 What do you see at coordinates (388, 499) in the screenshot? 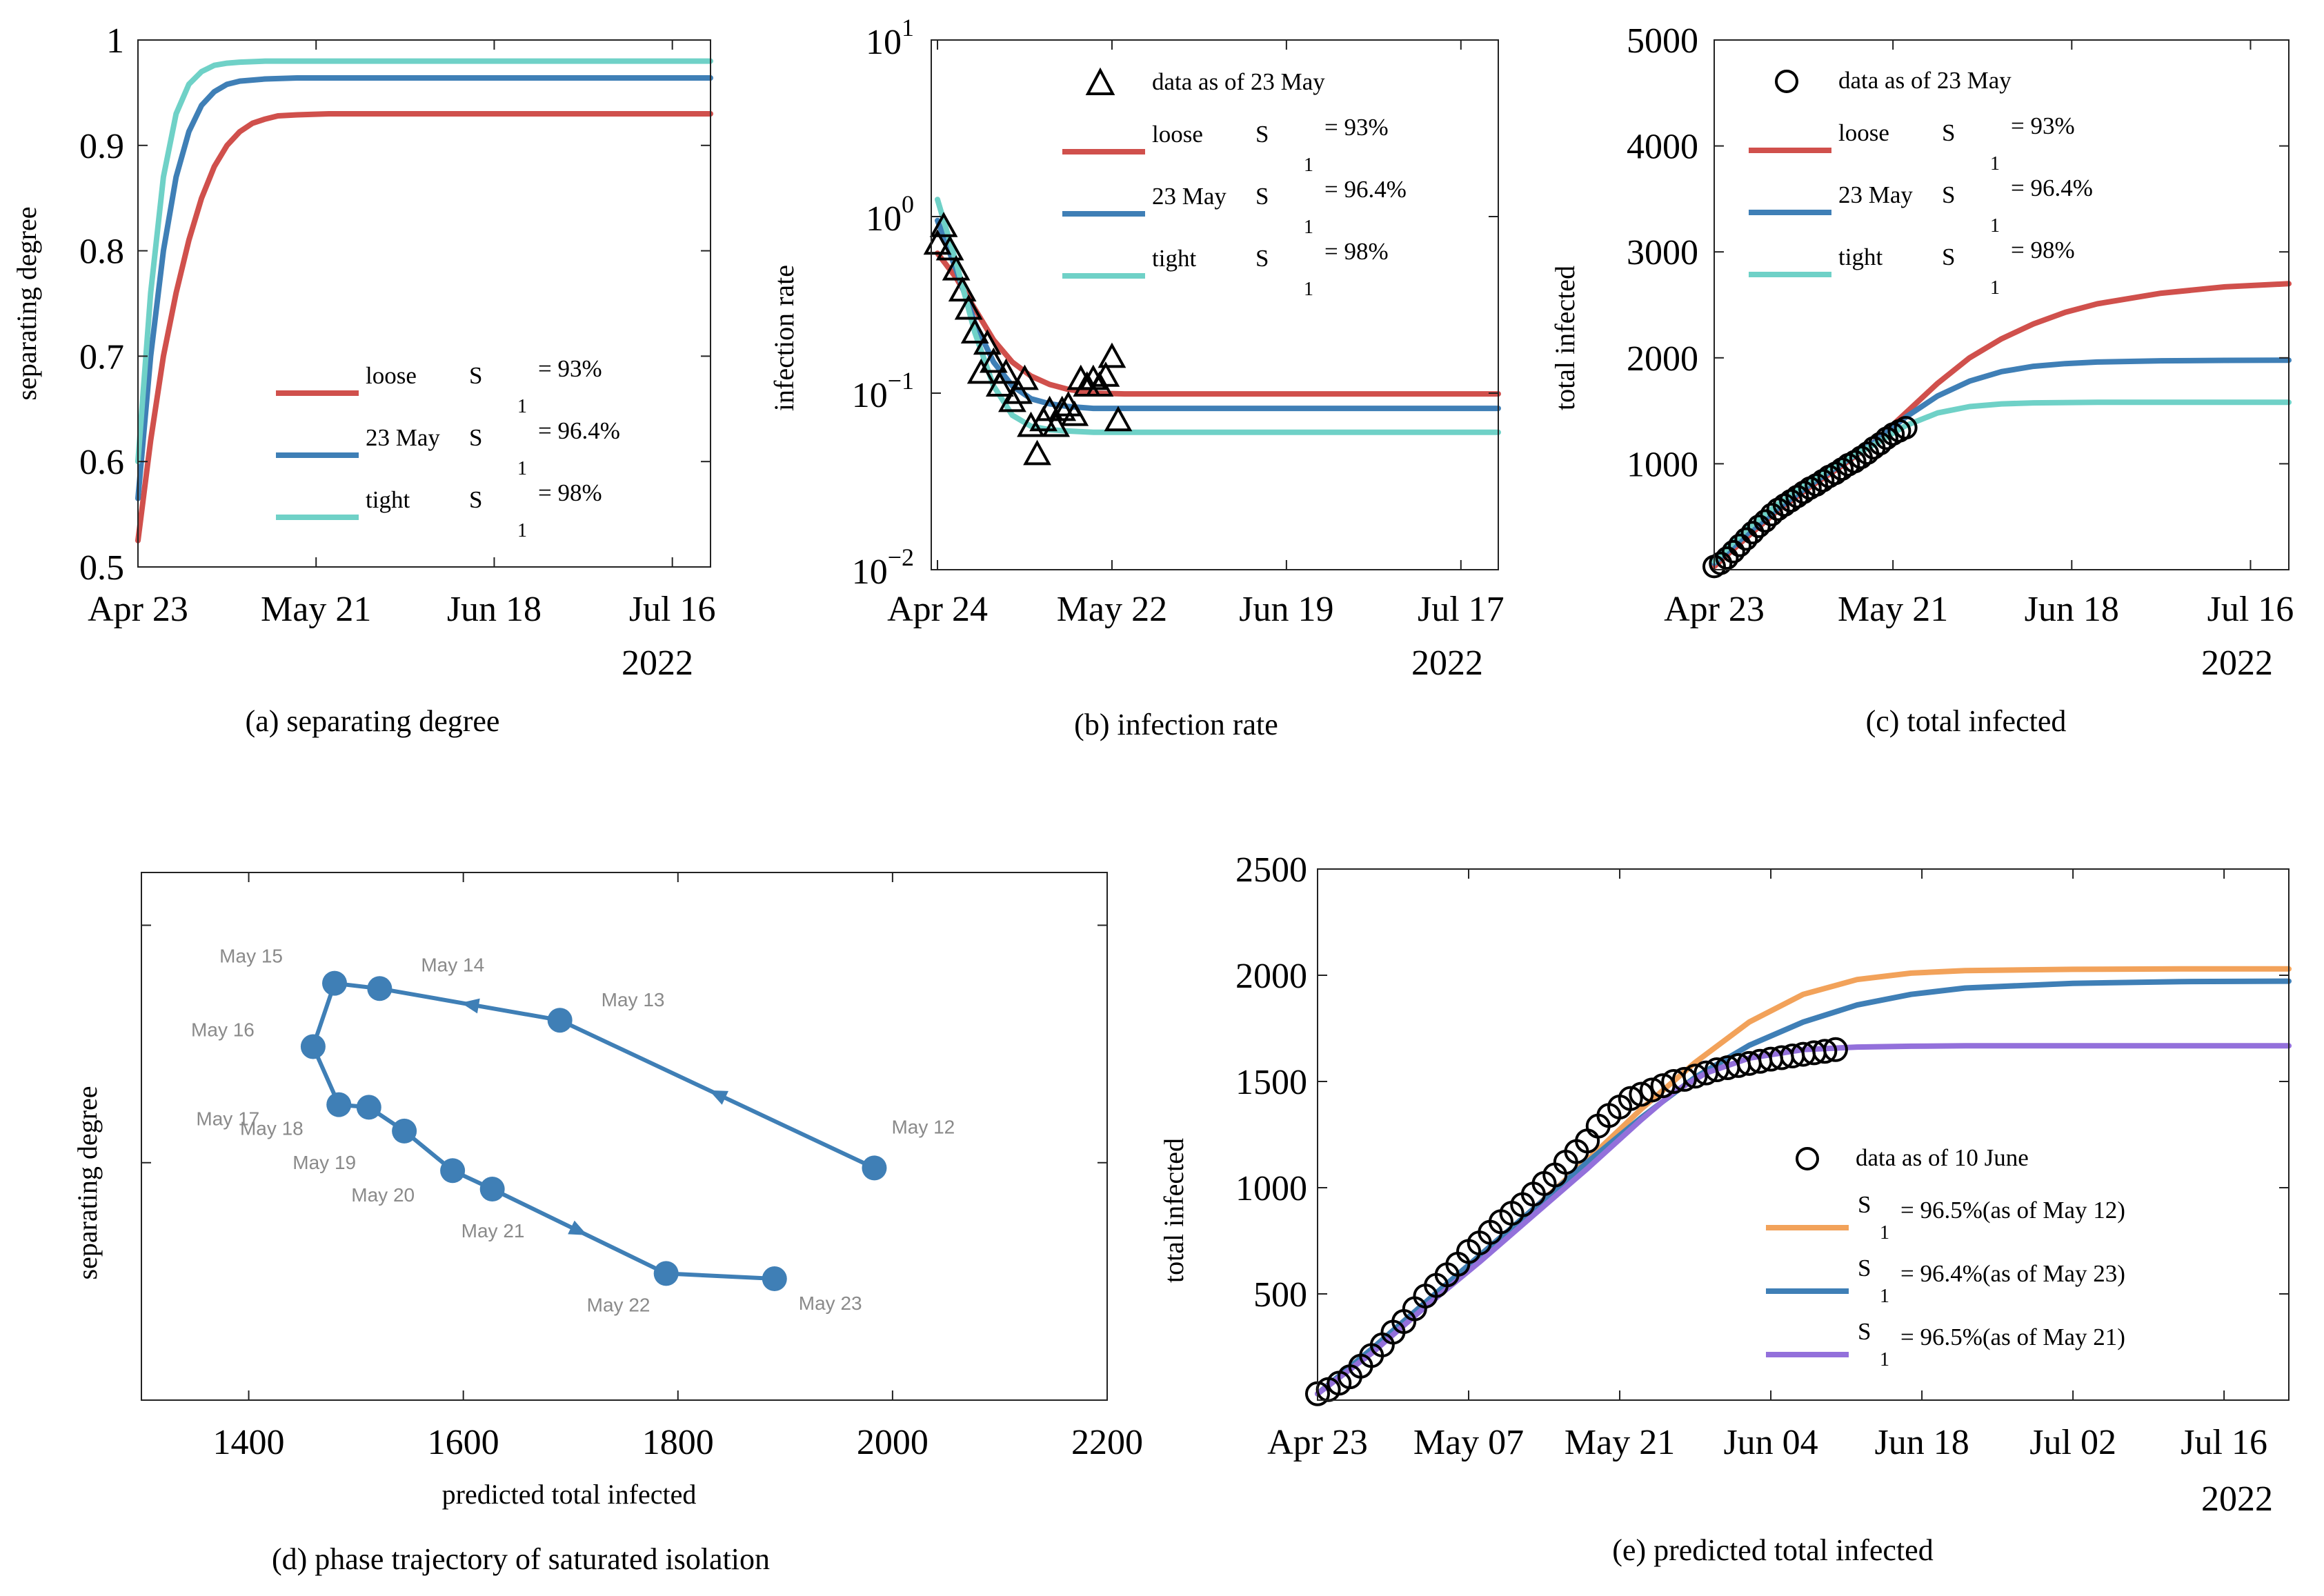
I see `legend-name: tight` at bounding box center [388, 499].